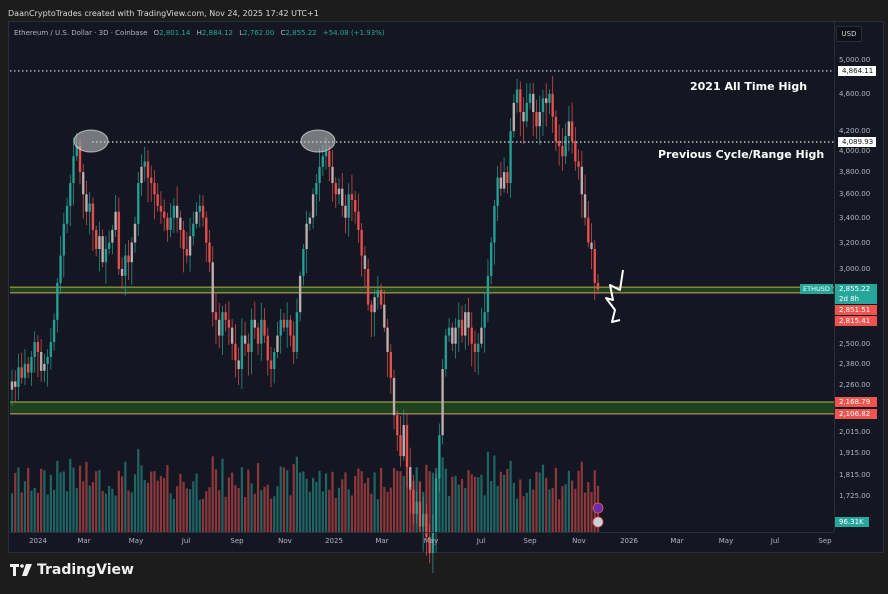 The width and height of the screenshot is (888, 594). What do you see at coordinates (855, 474) in the screenshot?
I see `price-tick-label: 1,815.00` at bounding box center [855, 474].